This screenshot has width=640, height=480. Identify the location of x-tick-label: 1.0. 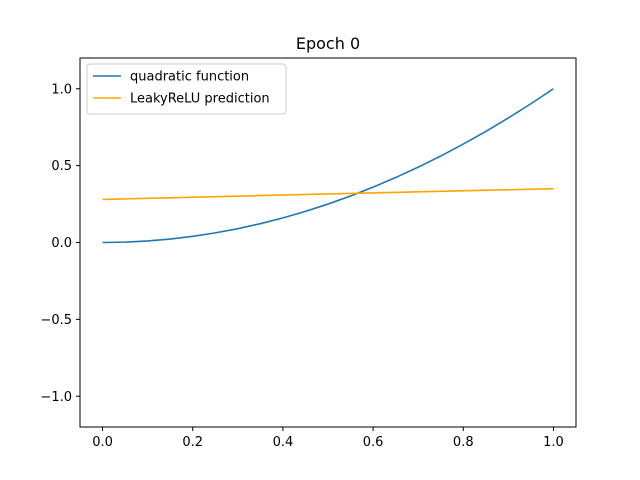
(553, 442).